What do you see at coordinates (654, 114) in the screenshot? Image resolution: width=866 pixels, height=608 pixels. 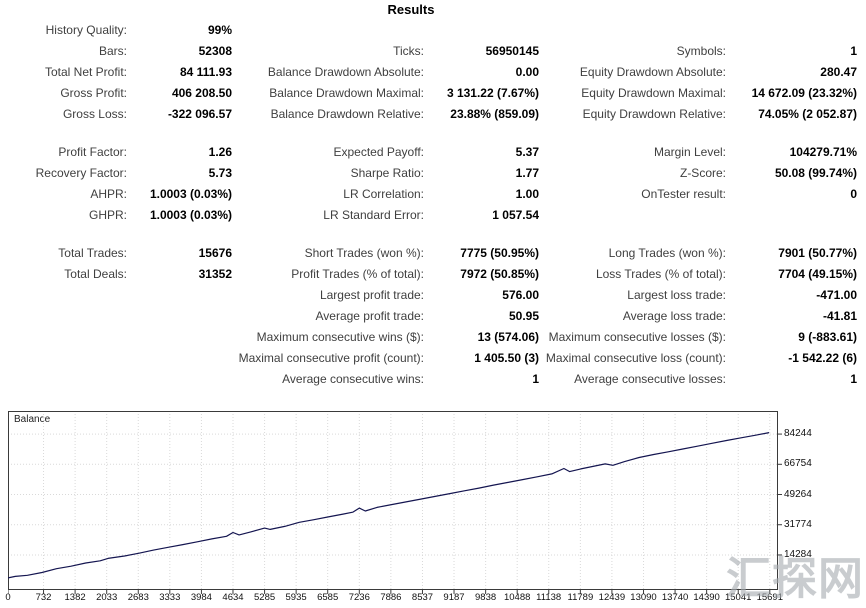 I see `stat-label: Equity Drawdown Relative:` at bounding box center [654, 114].